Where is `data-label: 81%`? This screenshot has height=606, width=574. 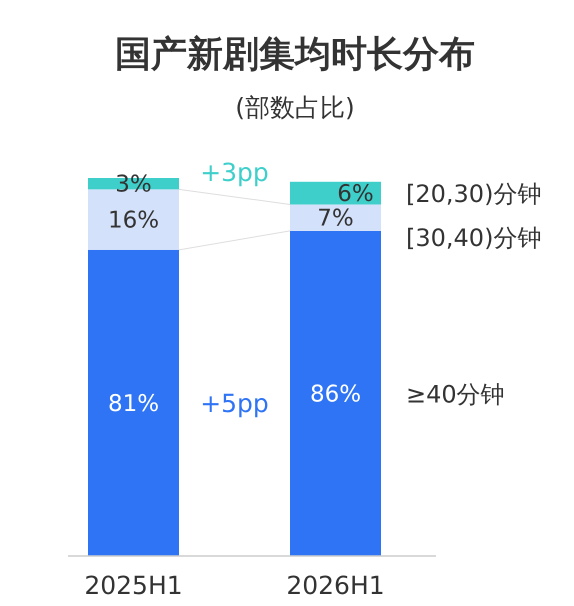 data-label: 81% is located at coordinates (134, 403).